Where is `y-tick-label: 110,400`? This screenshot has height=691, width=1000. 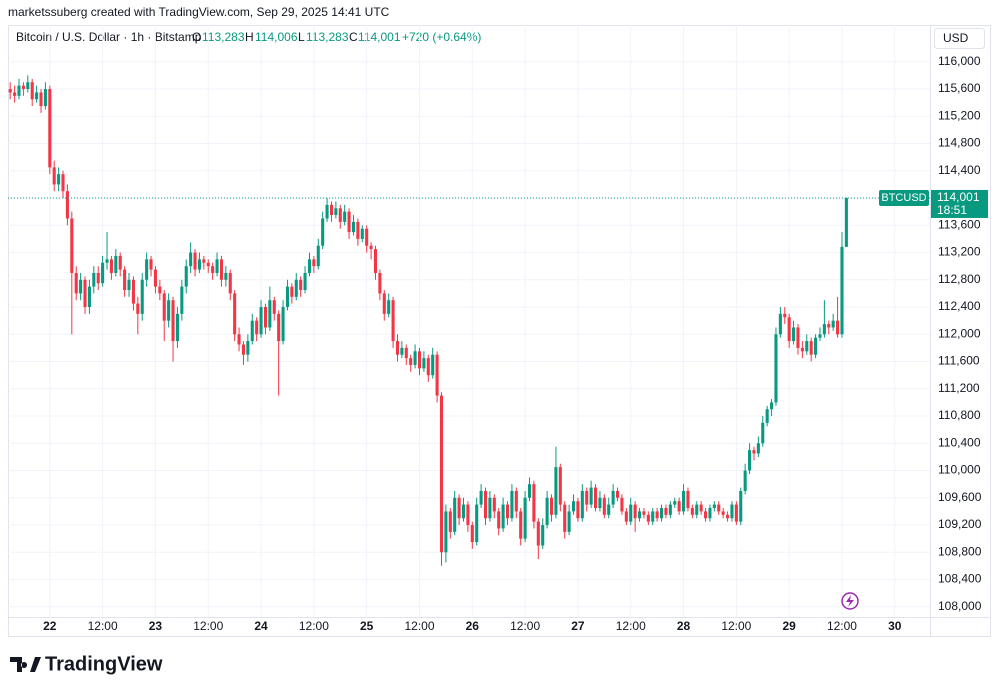 y-tick-label: 110,400 is located at coordinates (959, 442).